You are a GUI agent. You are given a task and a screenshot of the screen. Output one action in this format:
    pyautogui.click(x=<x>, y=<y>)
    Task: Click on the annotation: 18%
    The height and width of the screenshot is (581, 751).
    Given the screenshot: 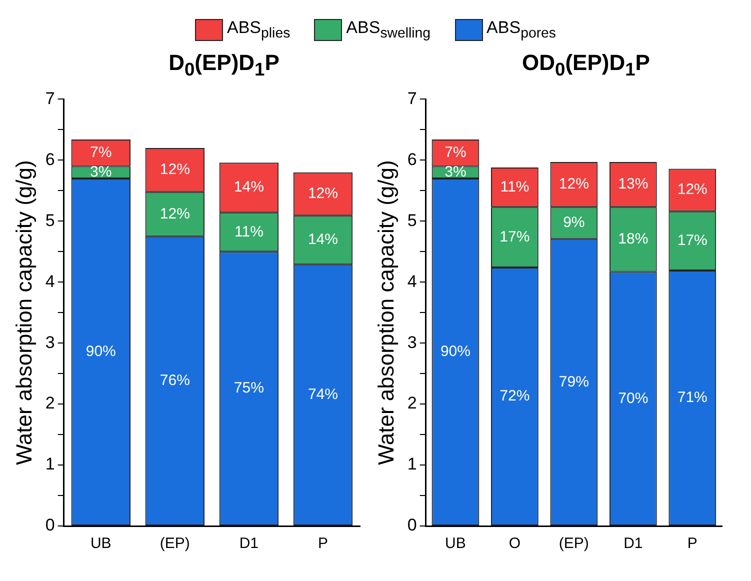 What is the action you would take?
    pyautogui.click(x=633, y=239)
    